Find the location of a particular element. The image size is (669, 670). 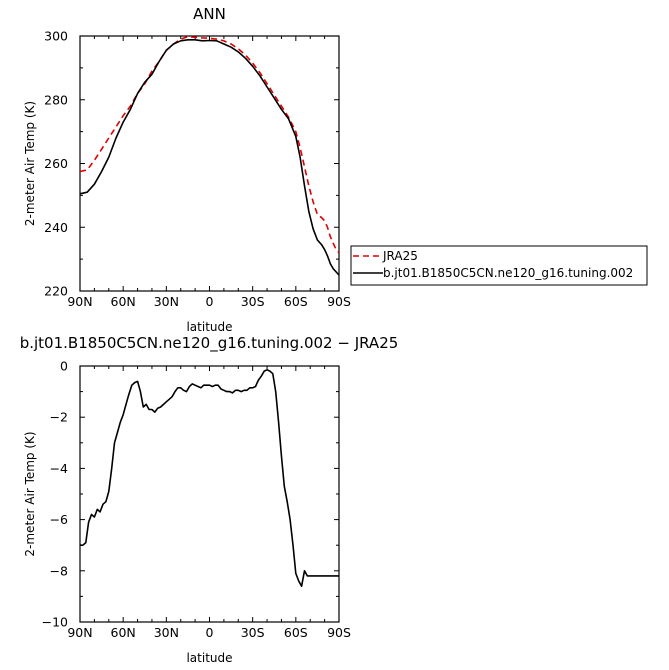

chart-title: ANN is located at coordinates (209, 14).